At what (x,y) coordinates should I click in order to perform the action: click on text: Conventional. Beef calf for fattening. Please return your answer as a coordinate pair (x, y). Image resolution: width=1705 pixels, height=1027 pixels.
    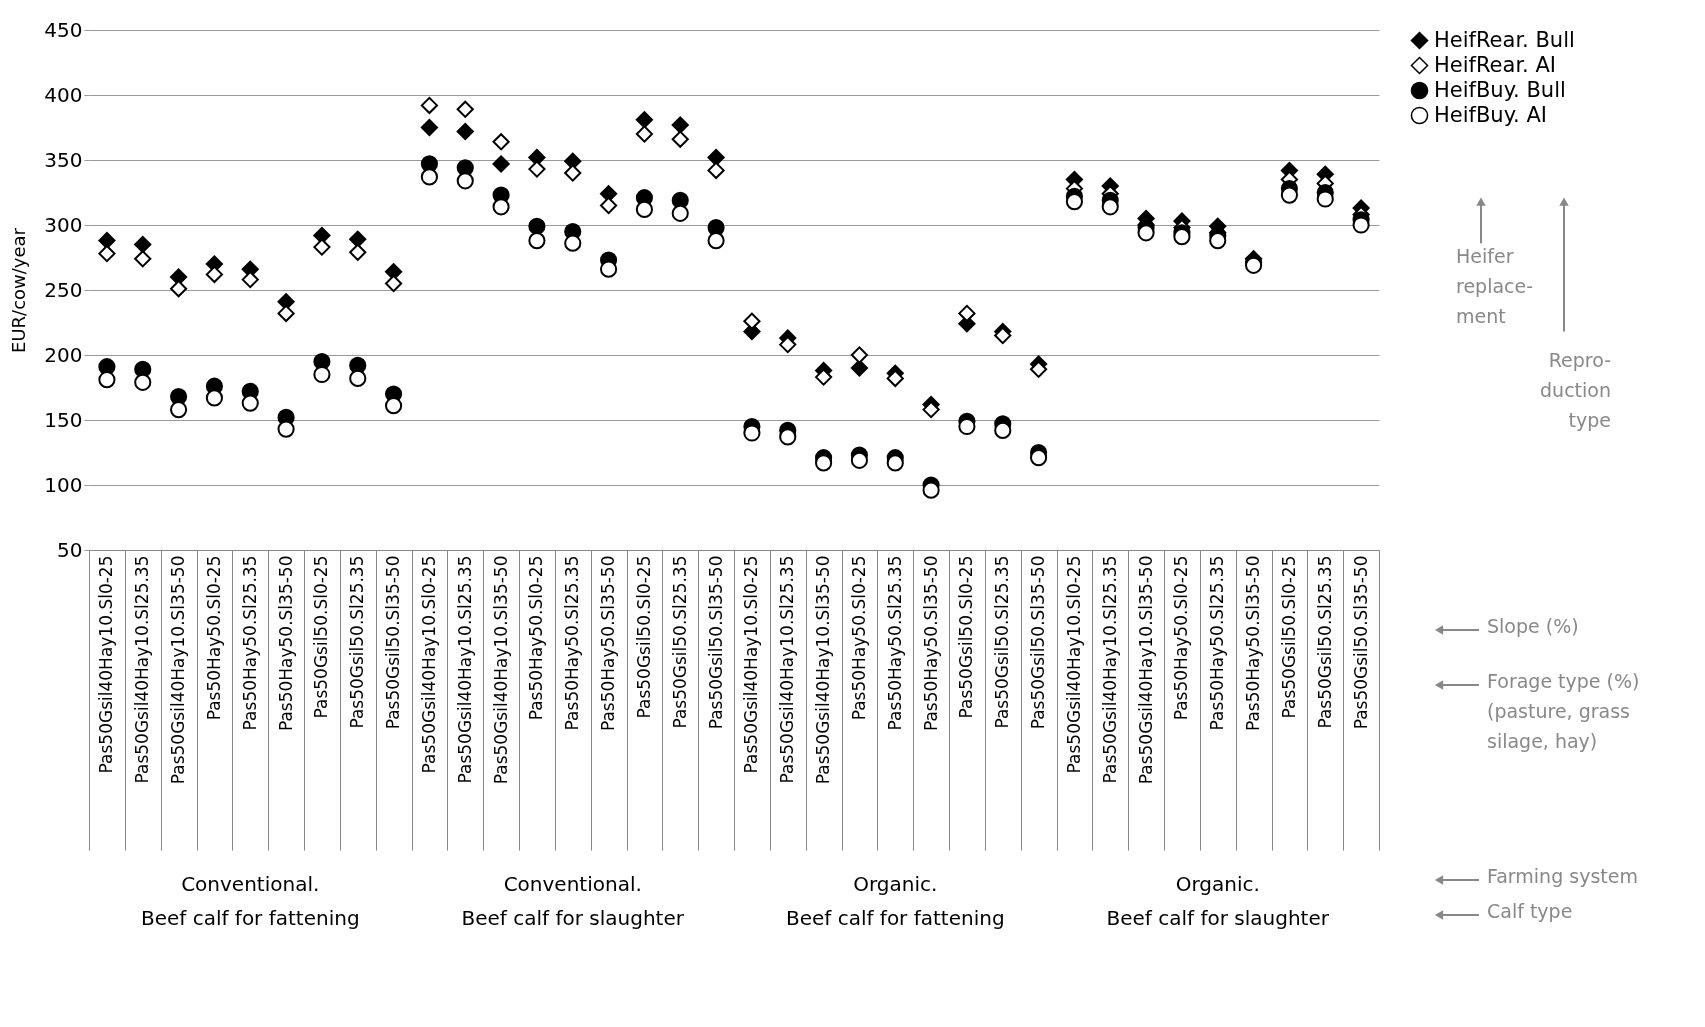
    Looking at the image, I should click on (250, 901).